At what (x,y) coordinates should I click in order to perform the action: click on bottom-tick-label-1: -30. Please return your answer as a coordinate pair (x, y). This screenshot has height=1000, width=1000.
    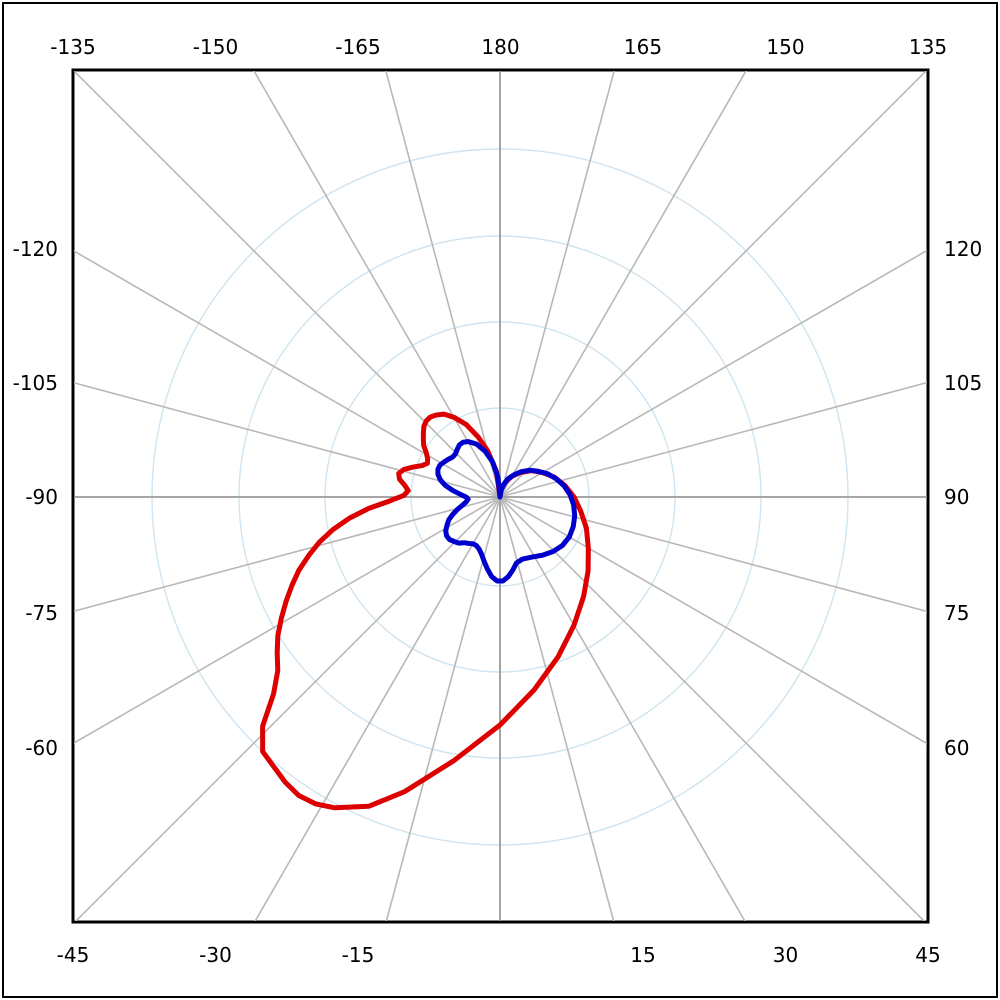
    Looking at the image, I should click on (215, 955).